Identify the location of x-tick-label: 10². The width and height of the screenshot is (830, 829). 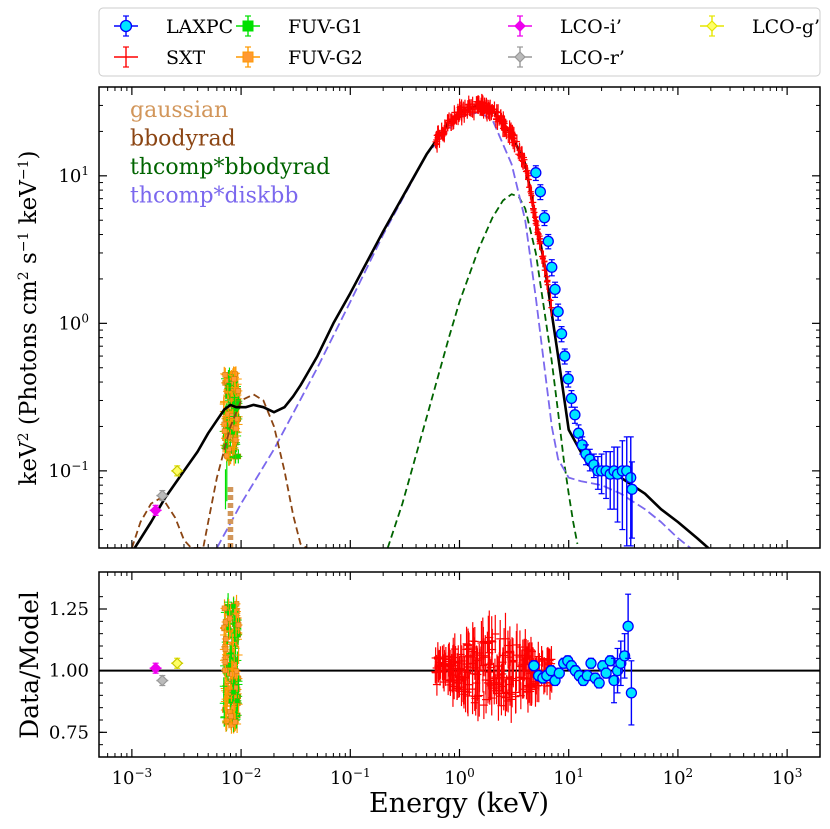
(678, 777).